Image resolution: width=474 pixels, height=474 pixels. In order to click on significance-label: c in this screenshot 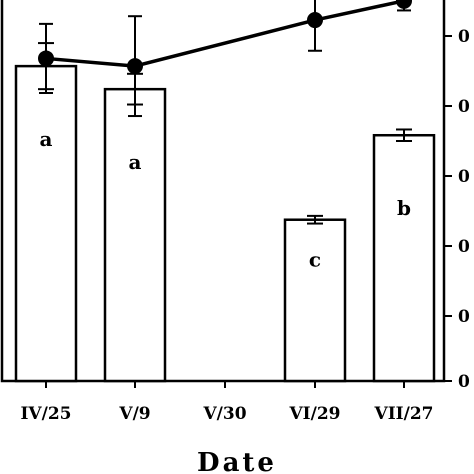, I will do `click(315, 260)`.